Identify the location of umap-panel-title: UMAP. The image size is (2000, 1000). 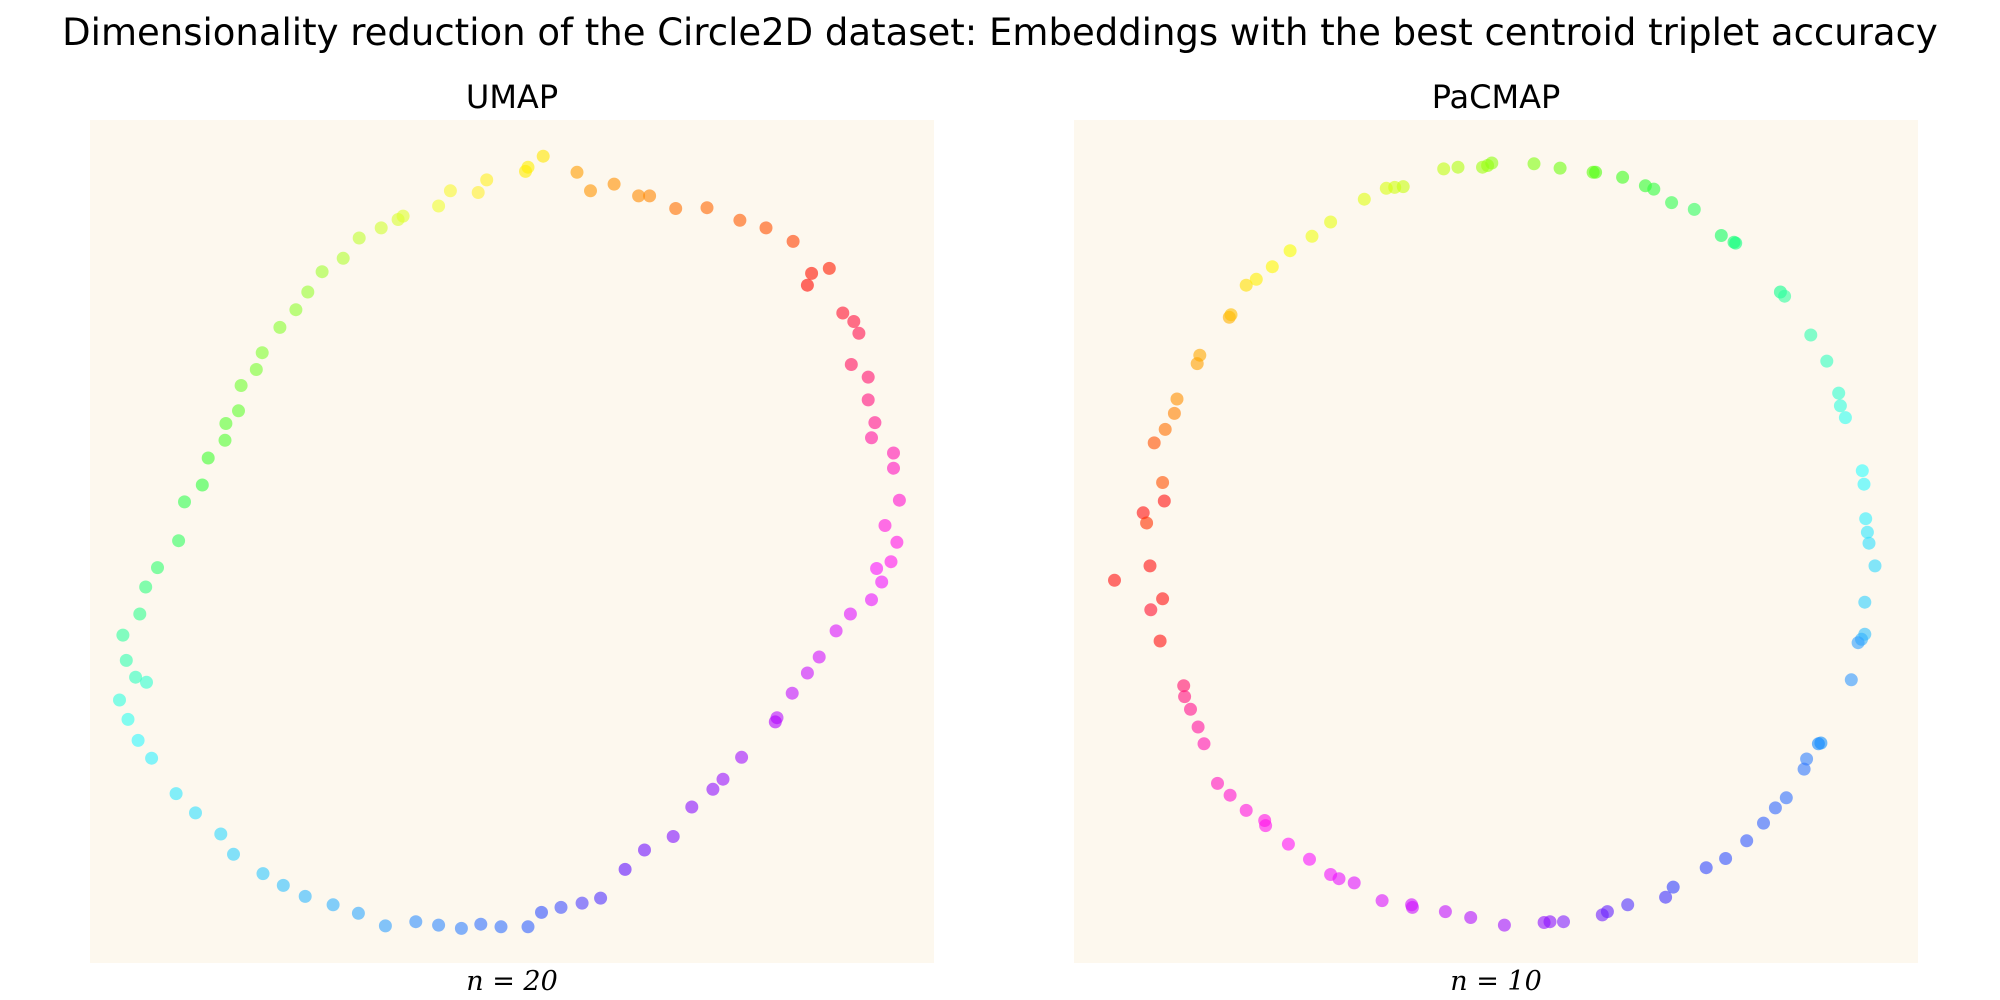
(512, 97).